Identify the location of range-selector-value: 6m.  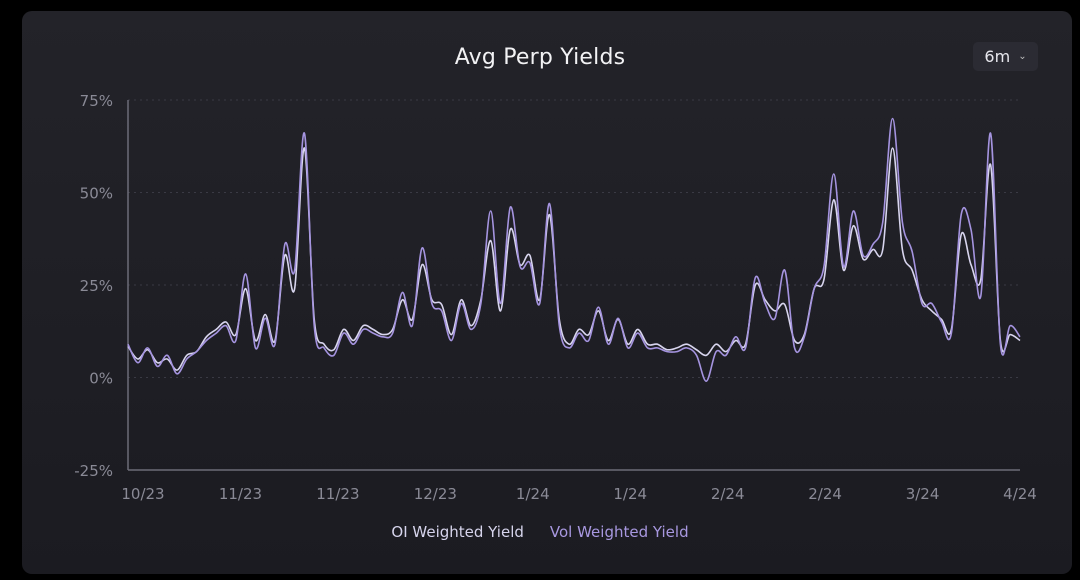
(997, 56).